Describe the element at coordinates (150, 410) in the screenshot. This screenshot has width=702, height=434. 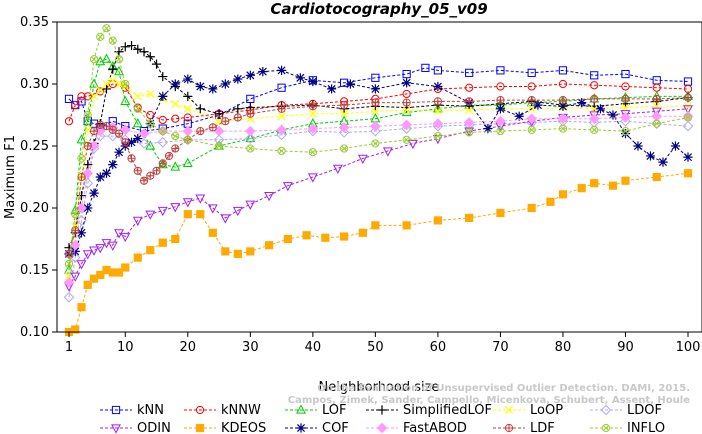
I see `legend-label: kNN` at that location.